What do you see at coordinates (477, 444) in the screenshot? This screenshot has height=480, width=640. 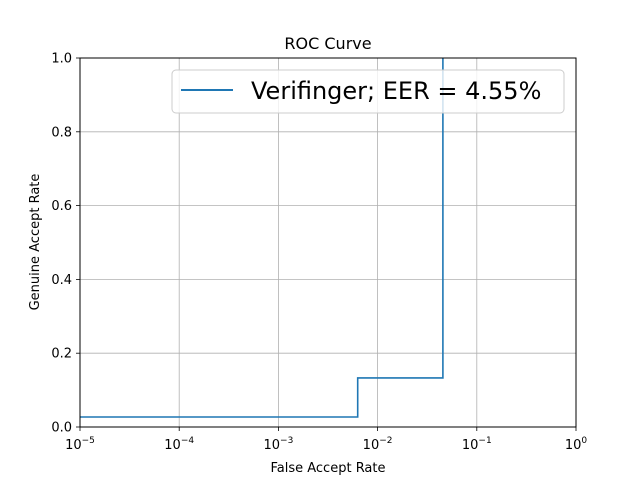 I see `x-tick-label: 10⁻¹` at bounding box center [477, 444].